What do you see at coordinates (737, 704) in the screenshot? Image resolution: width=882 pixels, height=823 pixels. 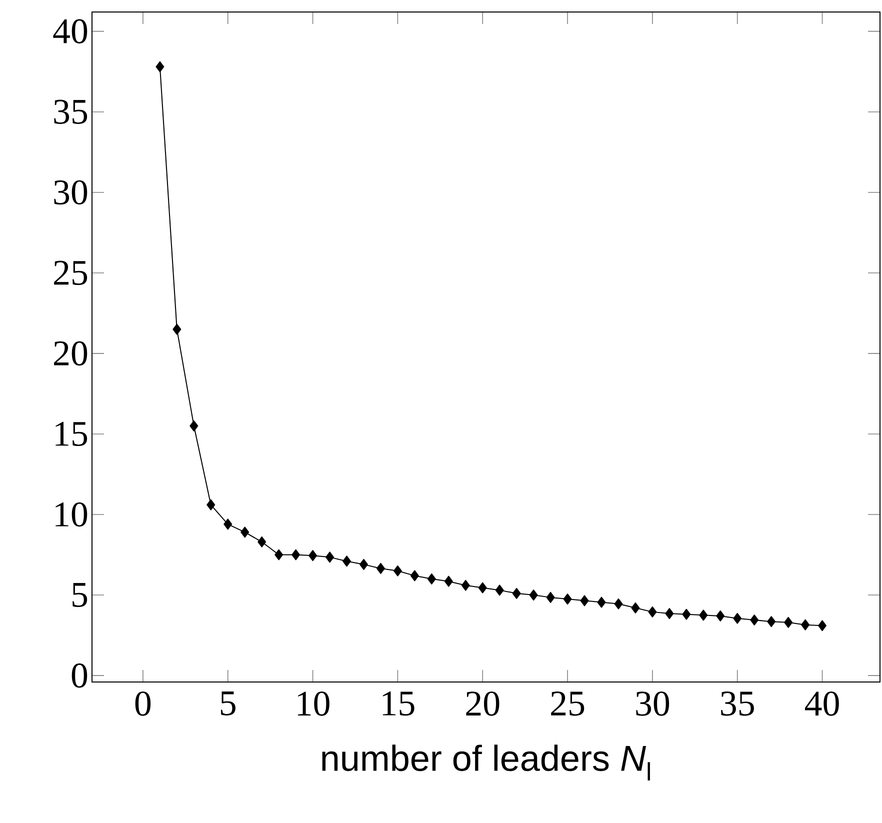 I see `x-tick-label: 35` at bounding box center [737, 704].